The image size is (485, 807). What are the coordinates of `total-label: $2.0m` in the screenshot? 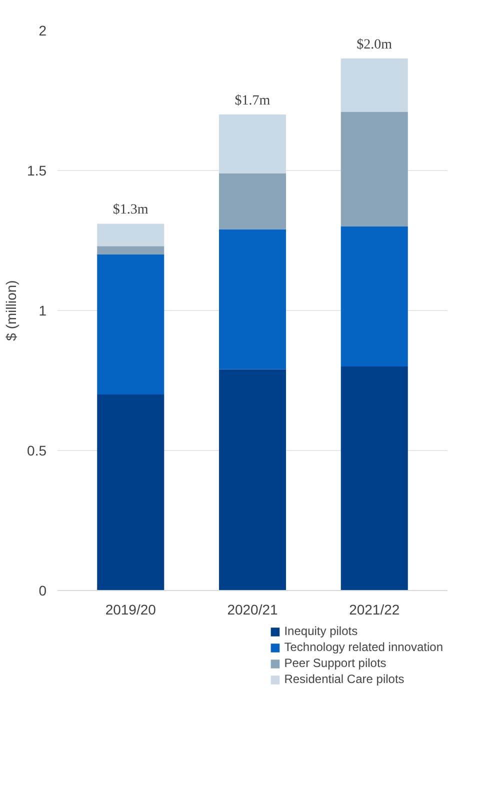 It's located at (374, 45).